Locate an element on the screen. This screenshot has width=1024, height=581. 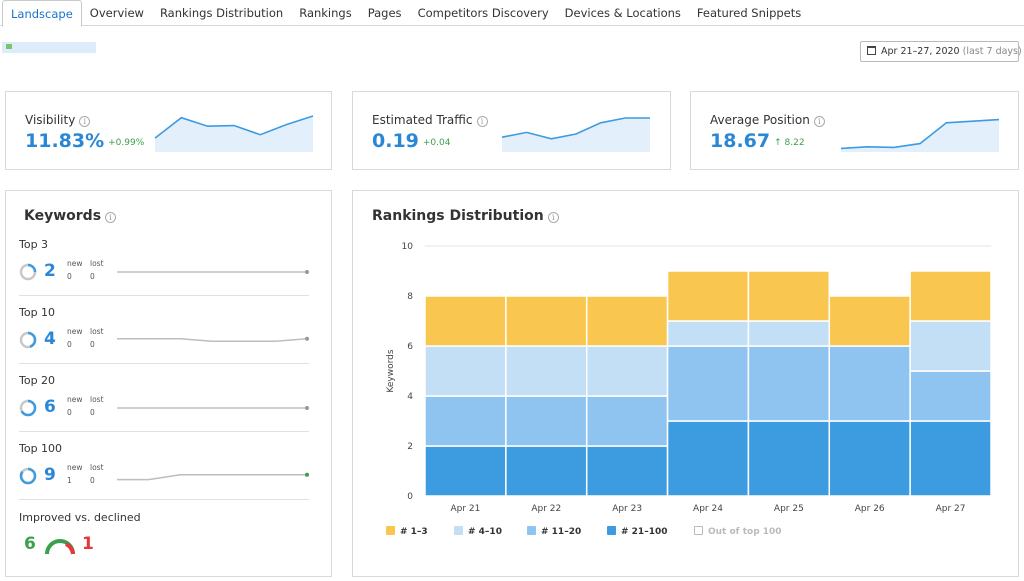
keyword-count: 9 is located at coordinates (50, 475).